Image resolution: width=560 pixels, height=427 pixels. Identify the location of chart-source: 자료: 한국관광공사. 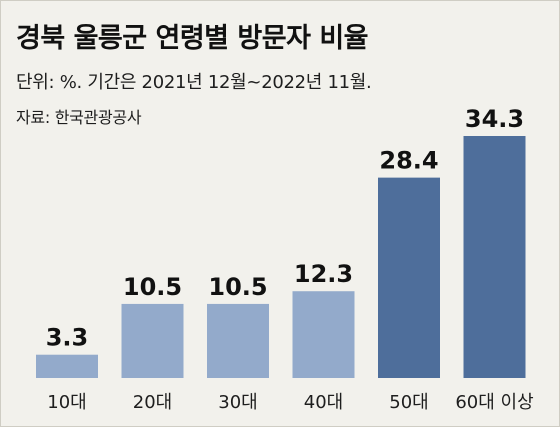
(79, 117).